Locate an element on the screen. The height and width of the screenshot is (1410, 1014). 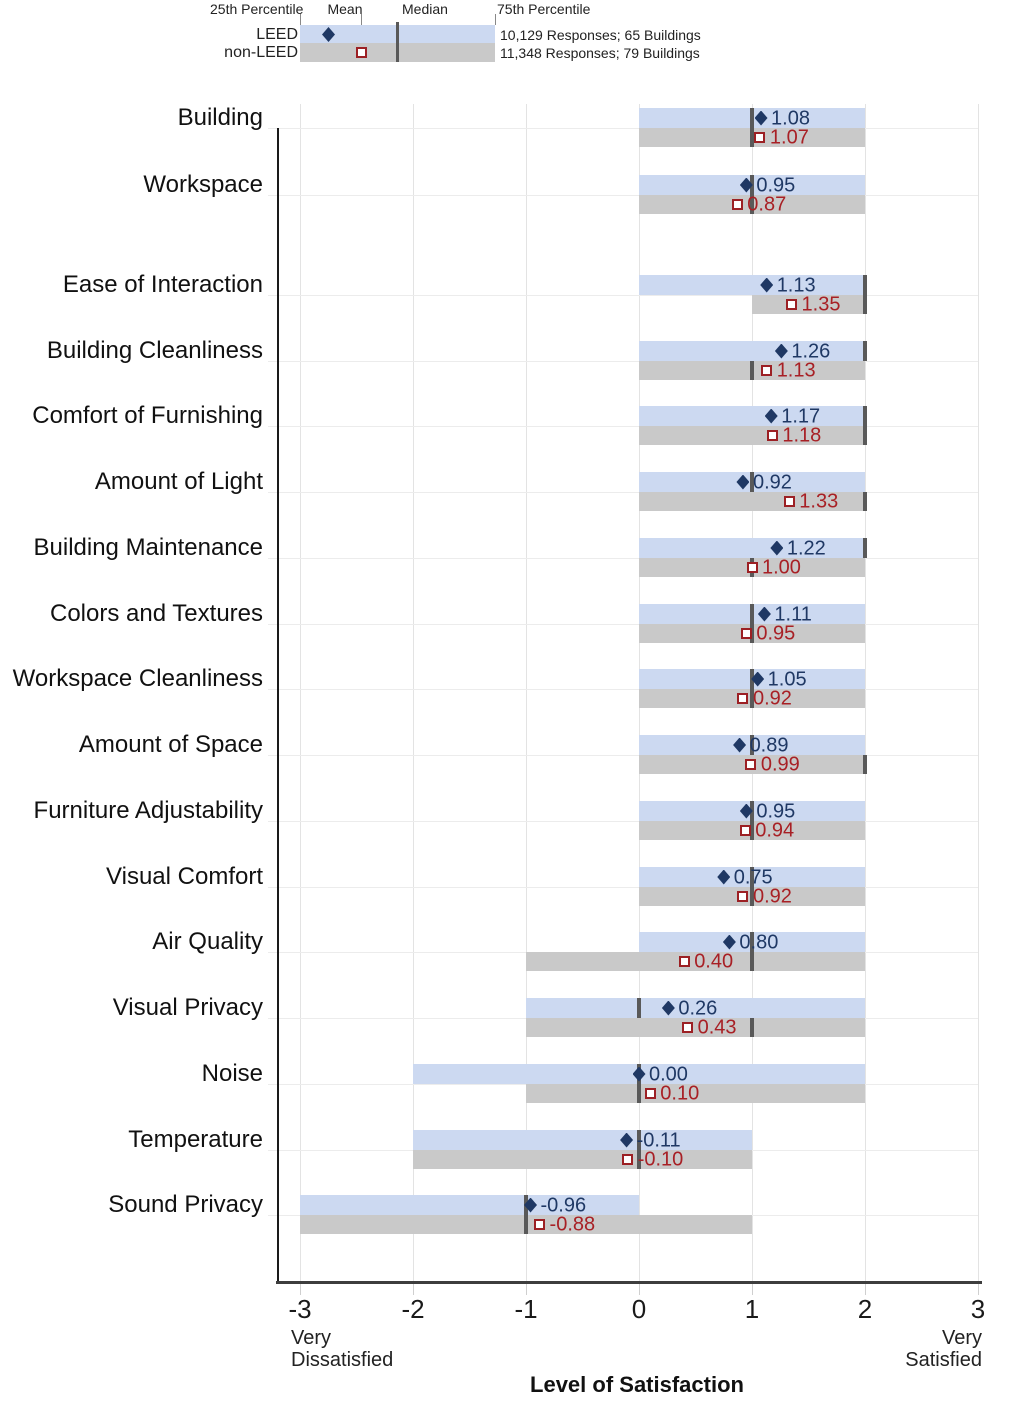
nonleed-mean-value: -0.88 is located at coordinates (572, 1224).